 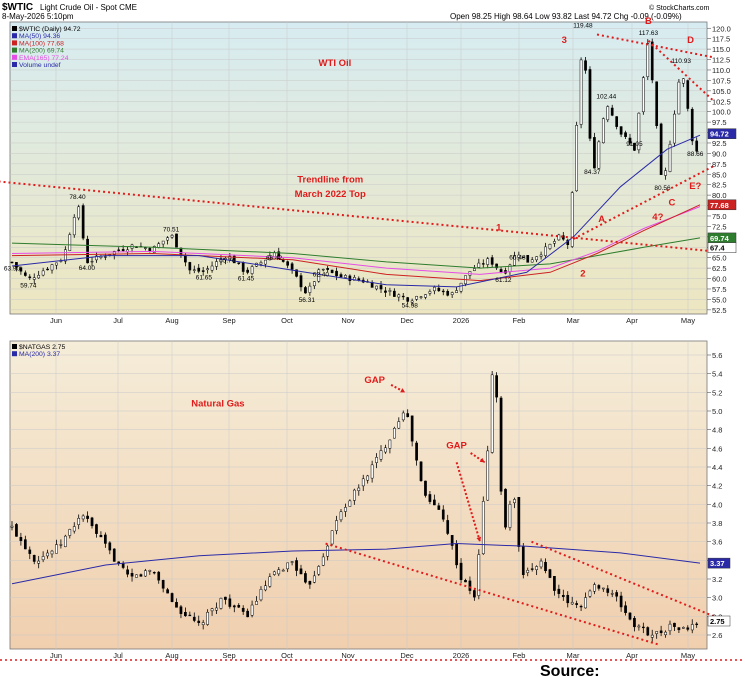 What do you see at coordinates (719, 592) in the screenshot?
I see `gas-axis-badges: 3.37 2.75` at bounding box center [719, 592].